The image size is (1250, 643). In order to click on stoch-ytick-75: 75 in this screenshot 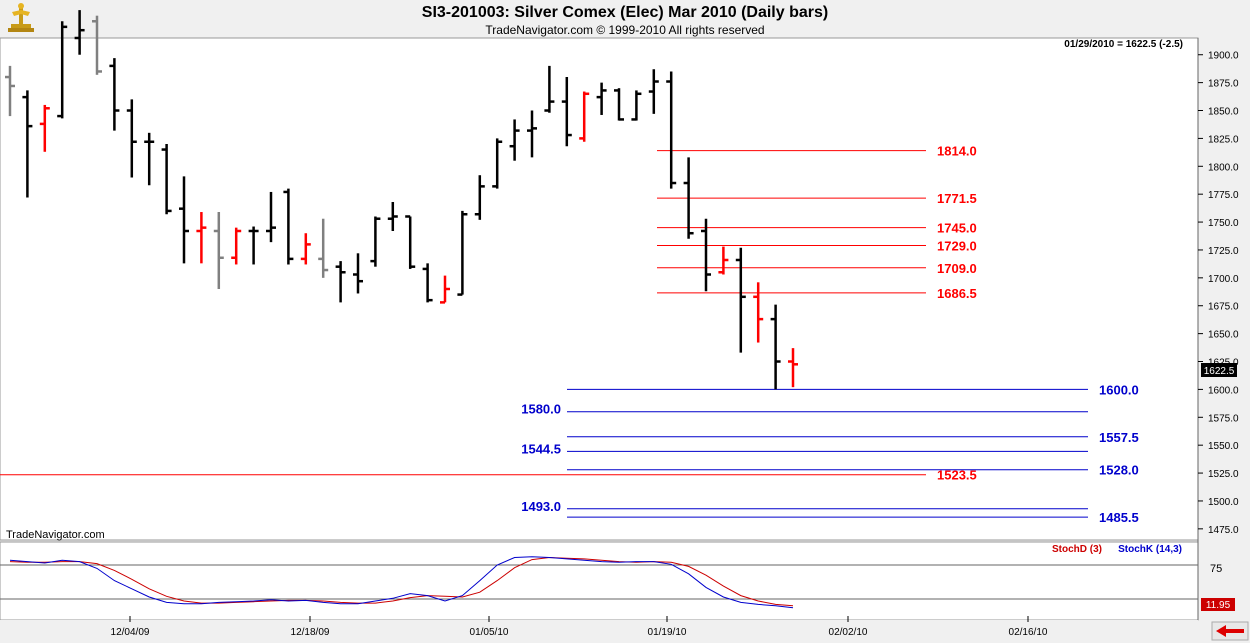, I will do `click(1216, 569)`.